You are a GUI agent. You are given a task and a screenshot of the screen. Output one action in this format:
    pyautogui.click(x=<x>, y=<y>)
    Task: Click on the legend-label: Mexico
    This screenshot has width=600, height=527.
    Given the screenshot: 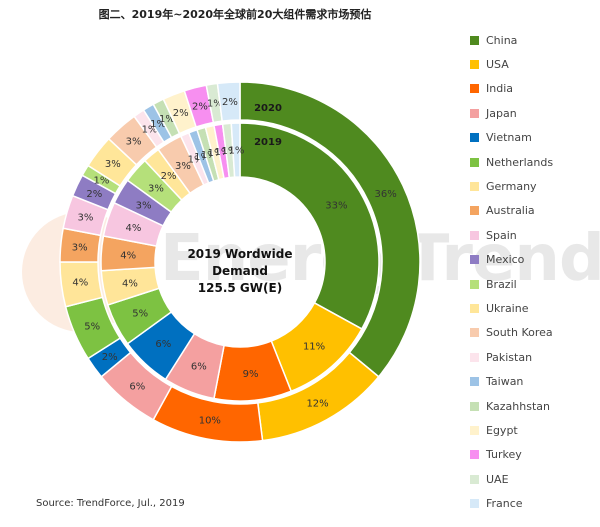 What is the action you would take?
    pyautogui.click(x=505, y=260)
    